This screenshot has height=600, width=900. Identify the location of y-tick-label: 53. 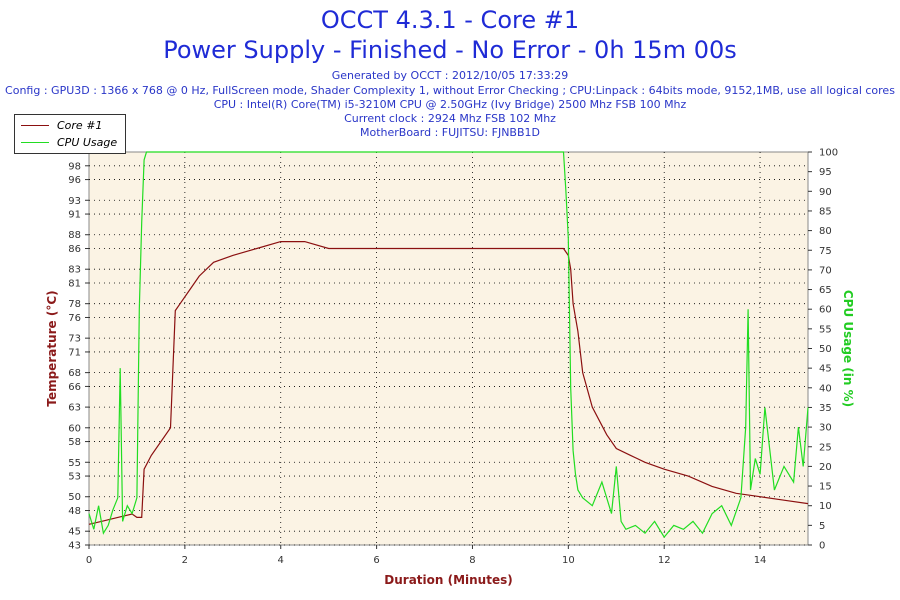
(74, 477).